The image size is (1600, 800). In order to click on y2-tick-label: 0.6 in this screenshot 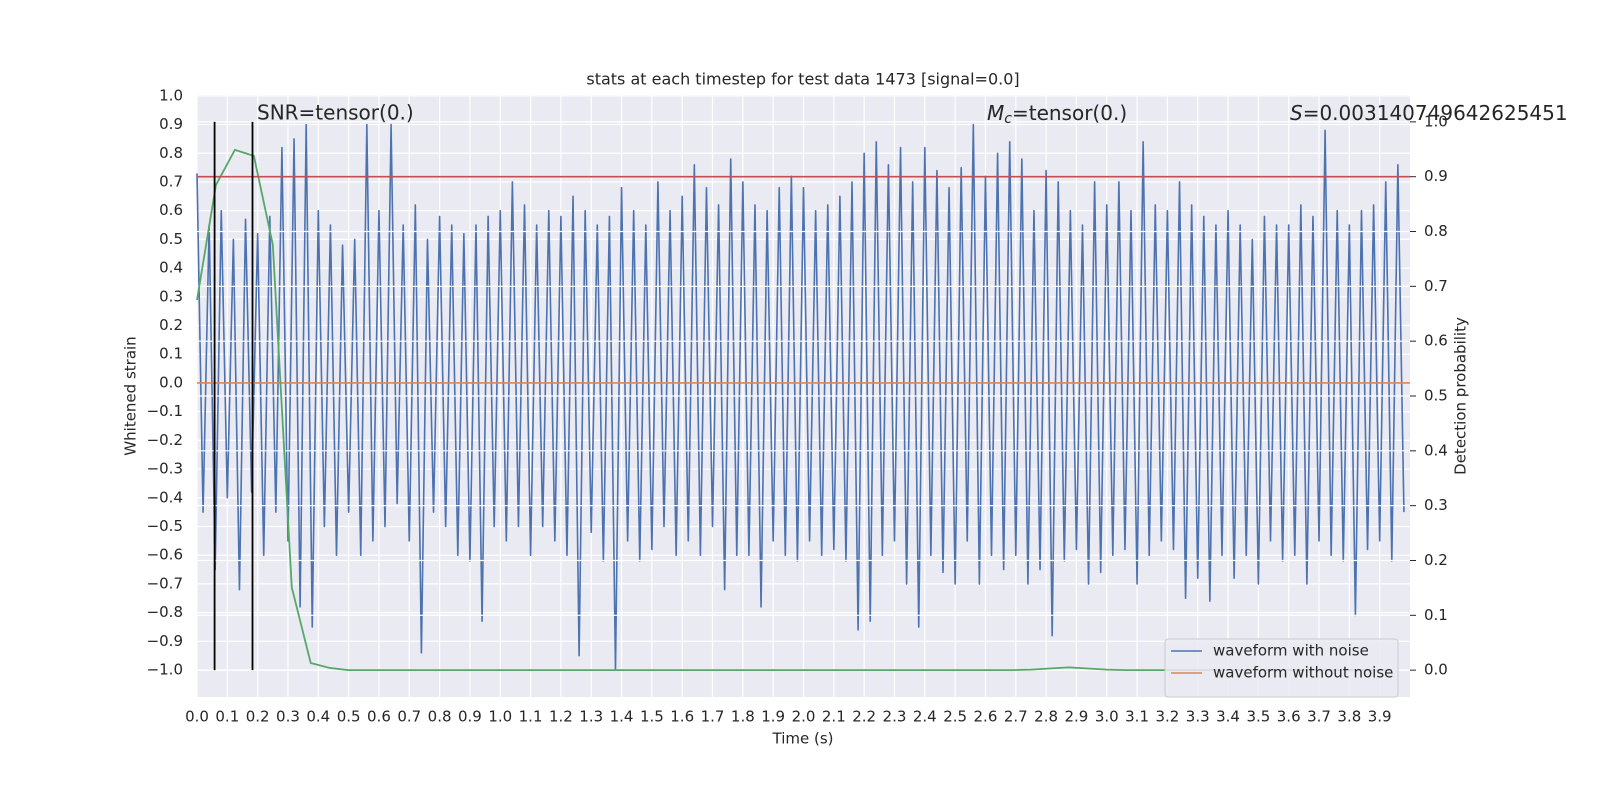, I will do `click(1436, 341)`.